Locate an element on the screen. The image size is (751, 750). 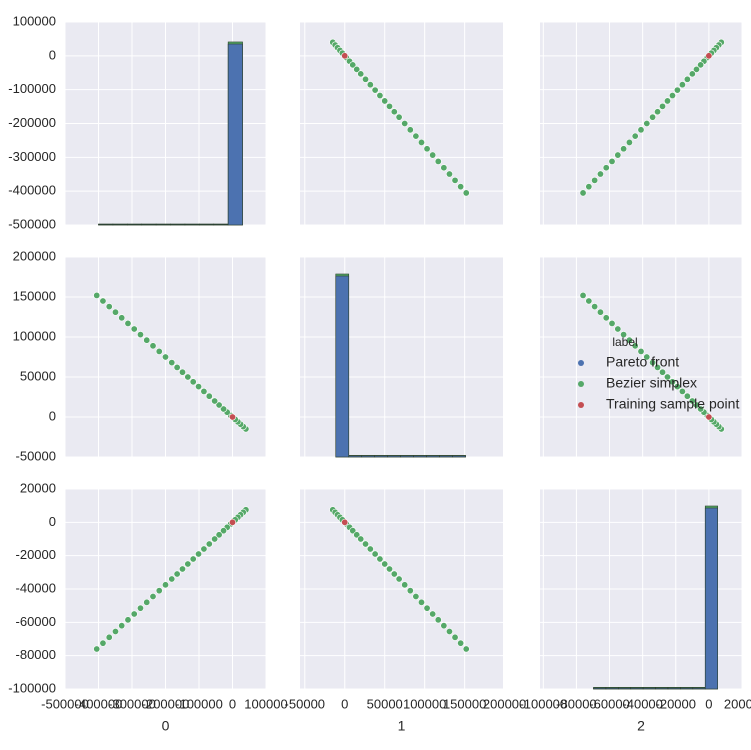
y-tick-label: -400000 is located at coordinates (32, 190).